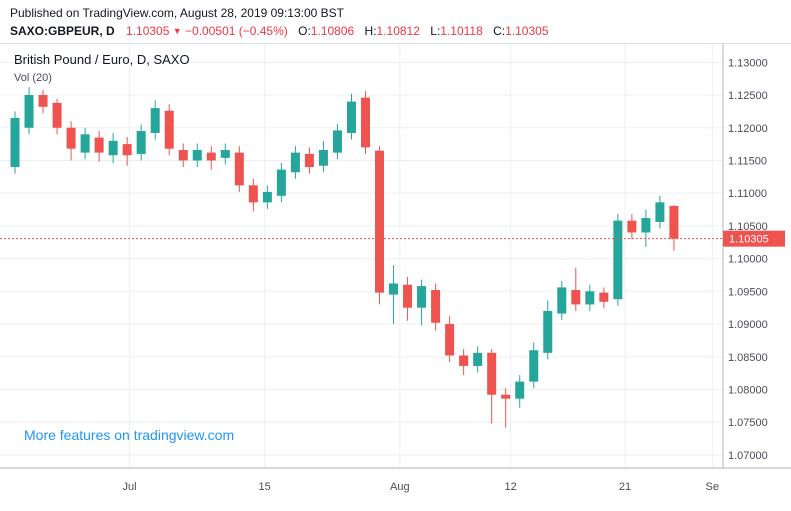 This screenshot has height=511, width=791. Describe the element at coordinates (332, 31) in the screenshot. I see `open-value: 1.10806` at that location.